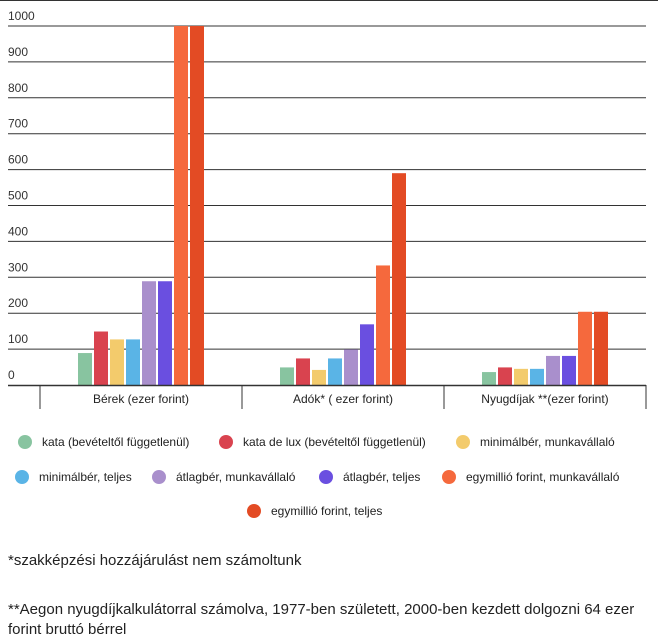 Image resolution: width=658 pixels, height=640 pixels. I want to click on y-tick-label: 300, so click(18, 267).